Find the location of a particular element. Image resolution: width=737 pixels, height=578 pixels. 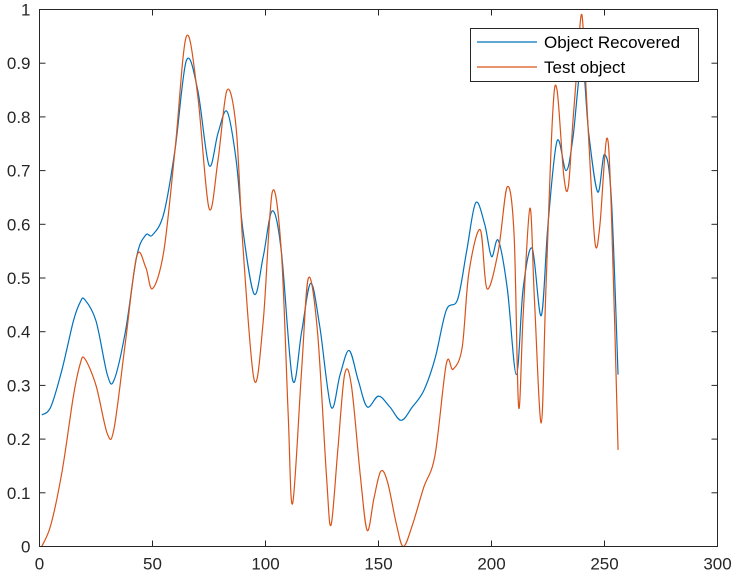

legend-label-test-object: Test object is located at coordinates (585, 67).